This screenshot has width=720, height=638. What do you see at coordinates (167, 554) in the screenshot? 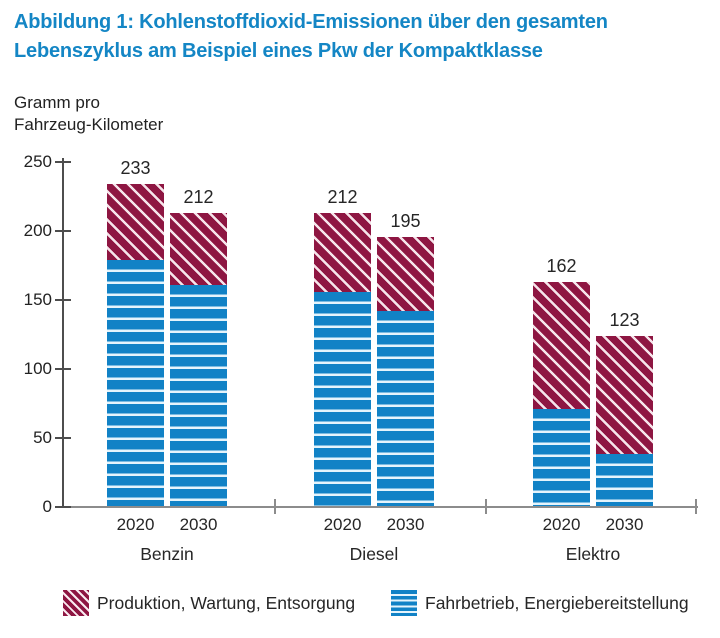
I see `group-label: Benzin` at bounding box center [167, 554].